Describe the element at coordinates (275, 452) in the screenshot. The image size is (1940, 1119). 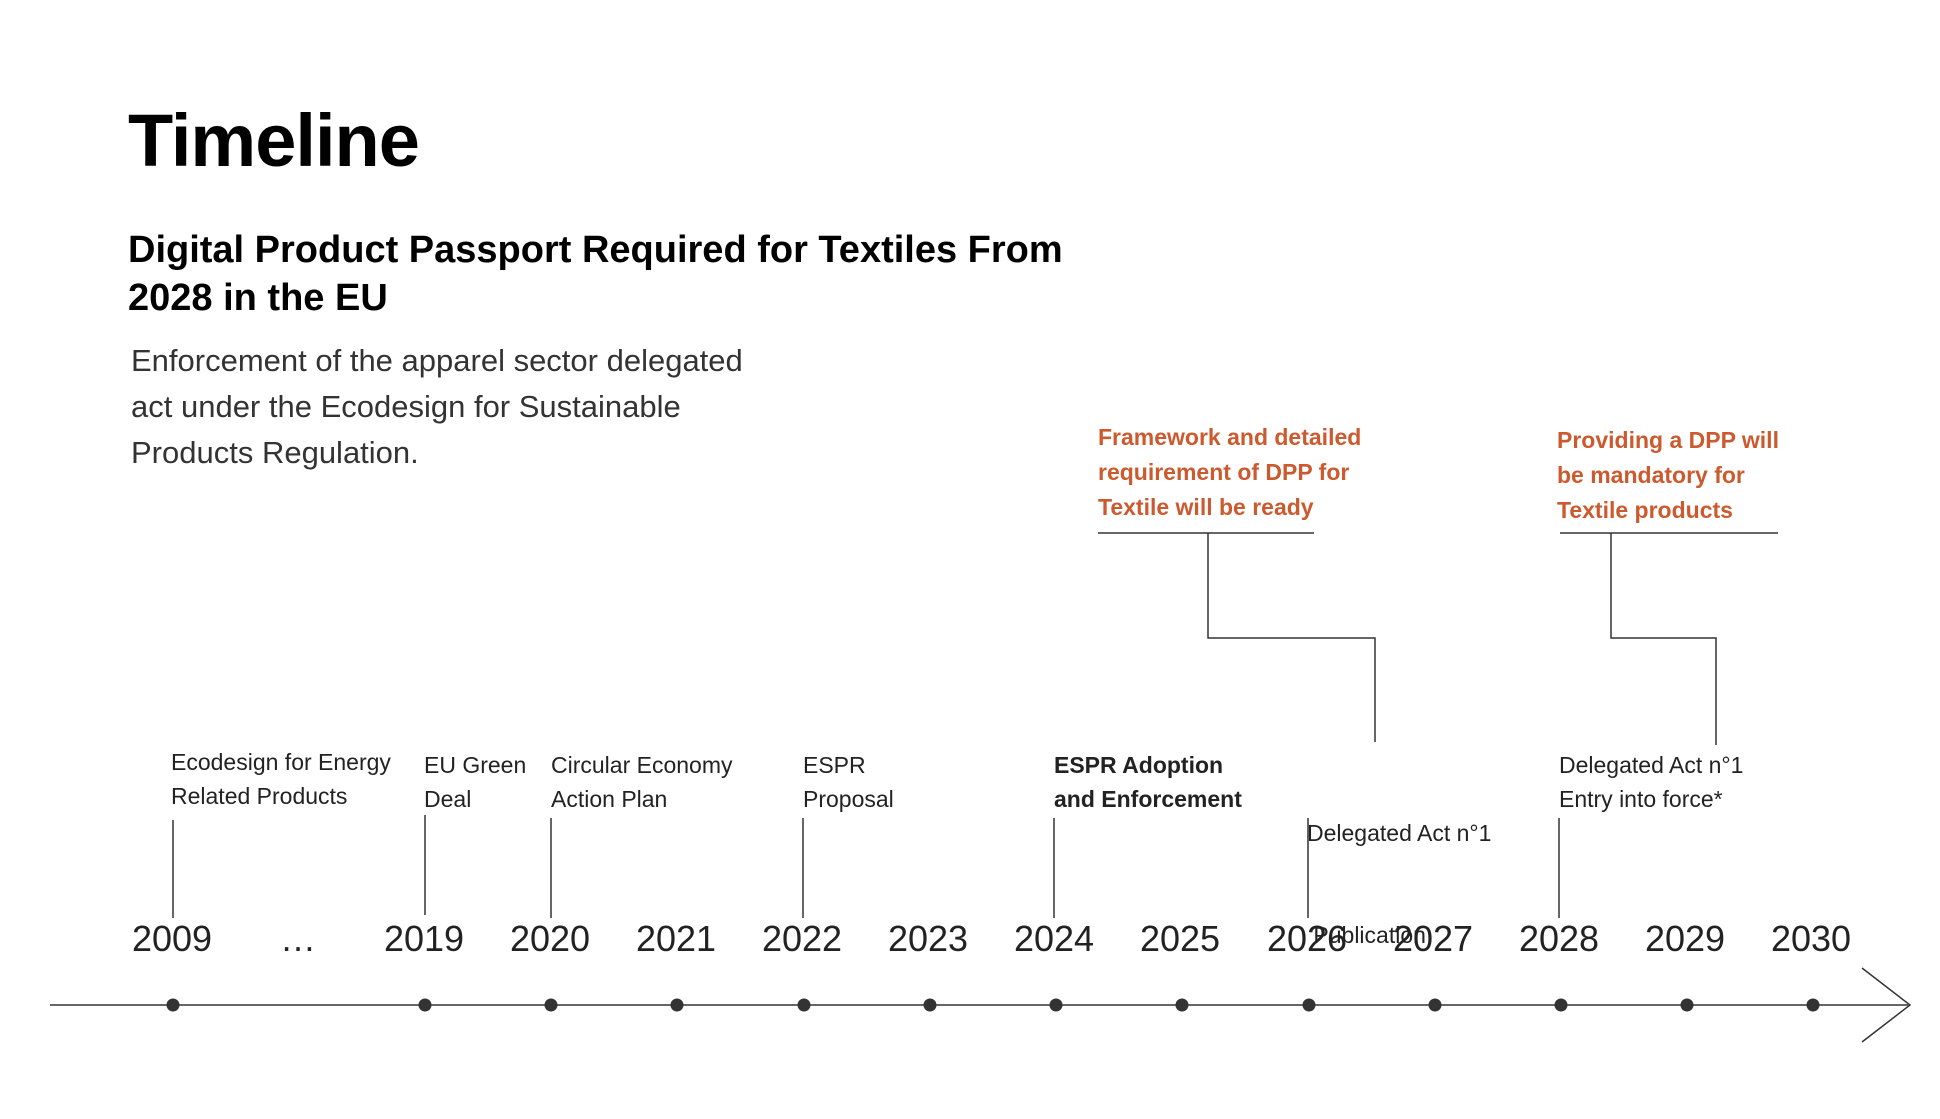
I see `description-line: Products Regulation.` at that location.